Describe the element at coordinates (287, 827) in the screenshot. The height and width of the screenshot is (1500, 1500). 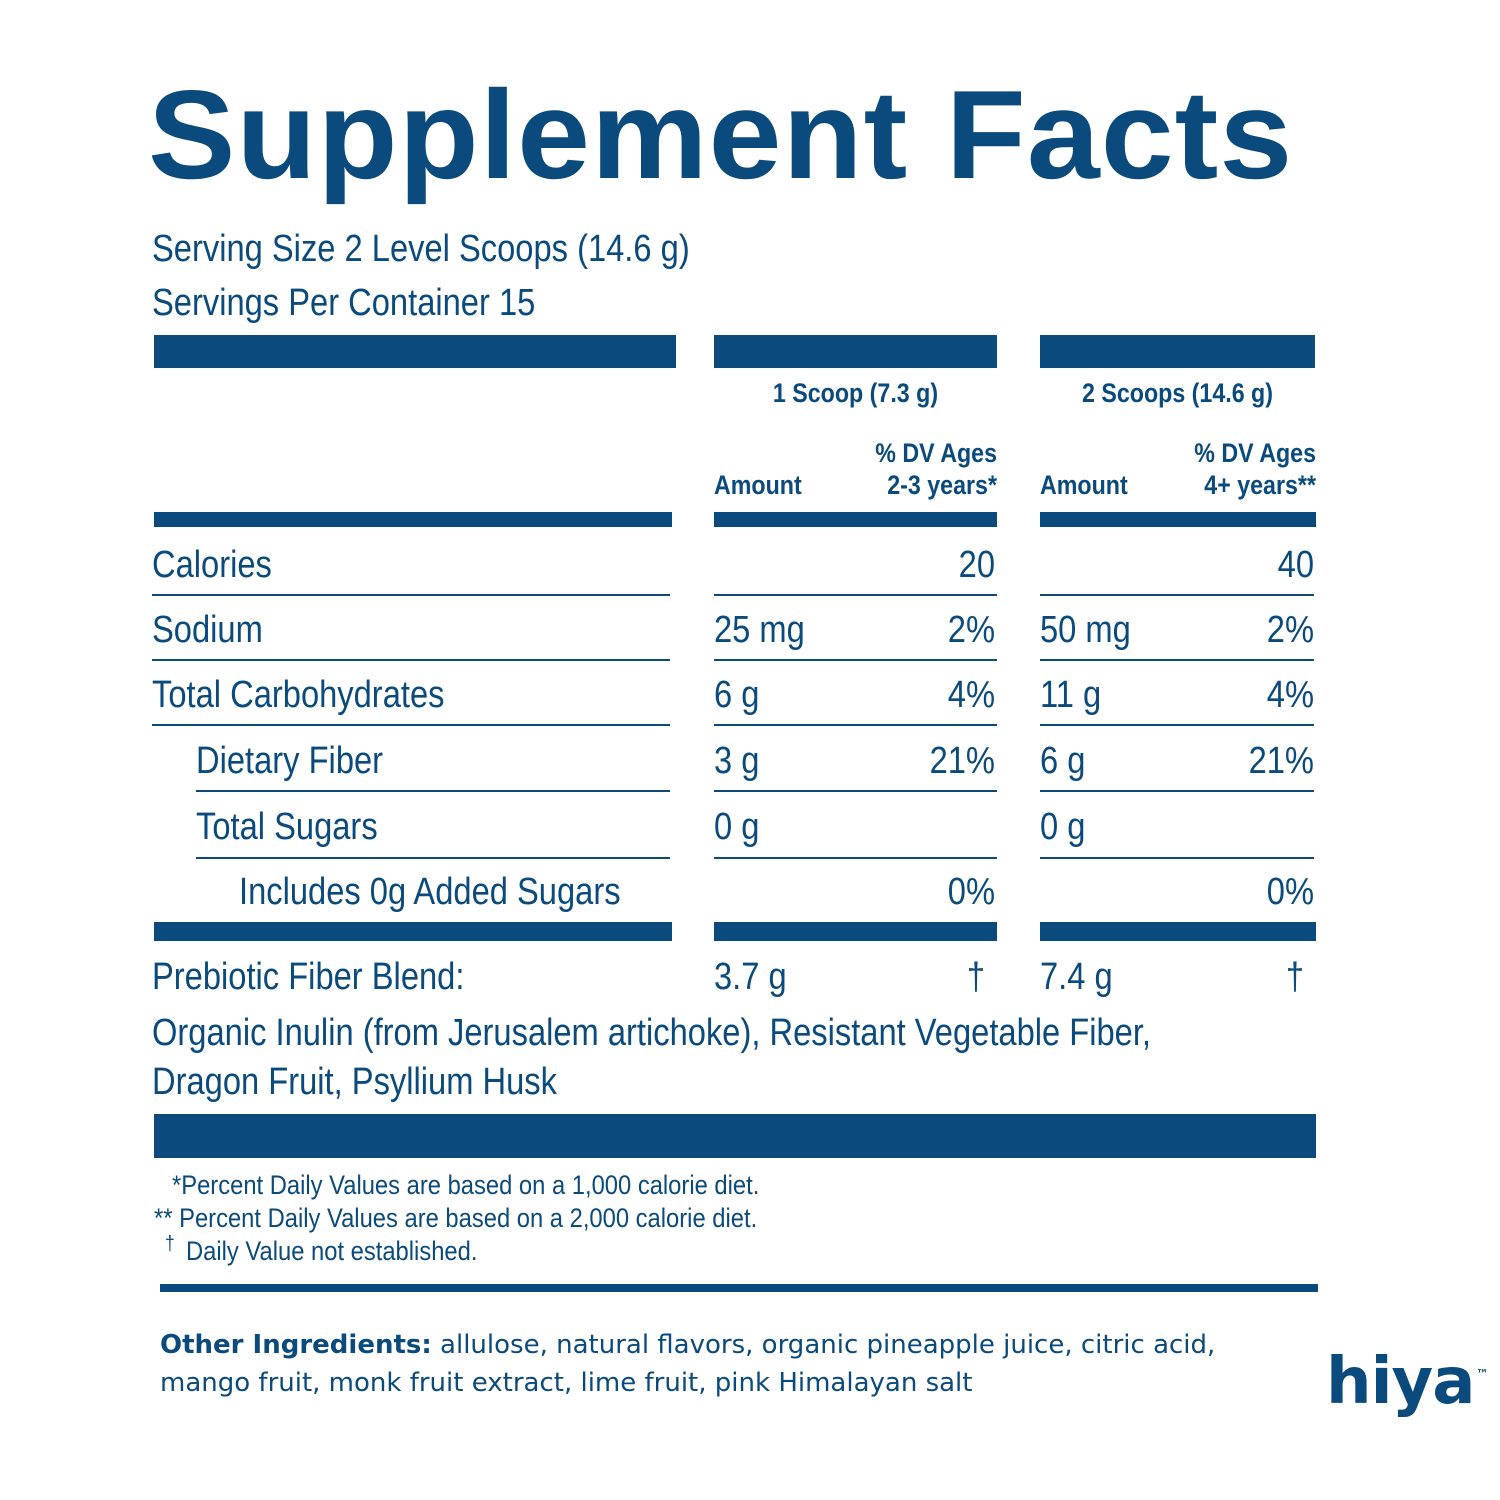
I see `row-name-total-sugars: Total Sugars` at that location.